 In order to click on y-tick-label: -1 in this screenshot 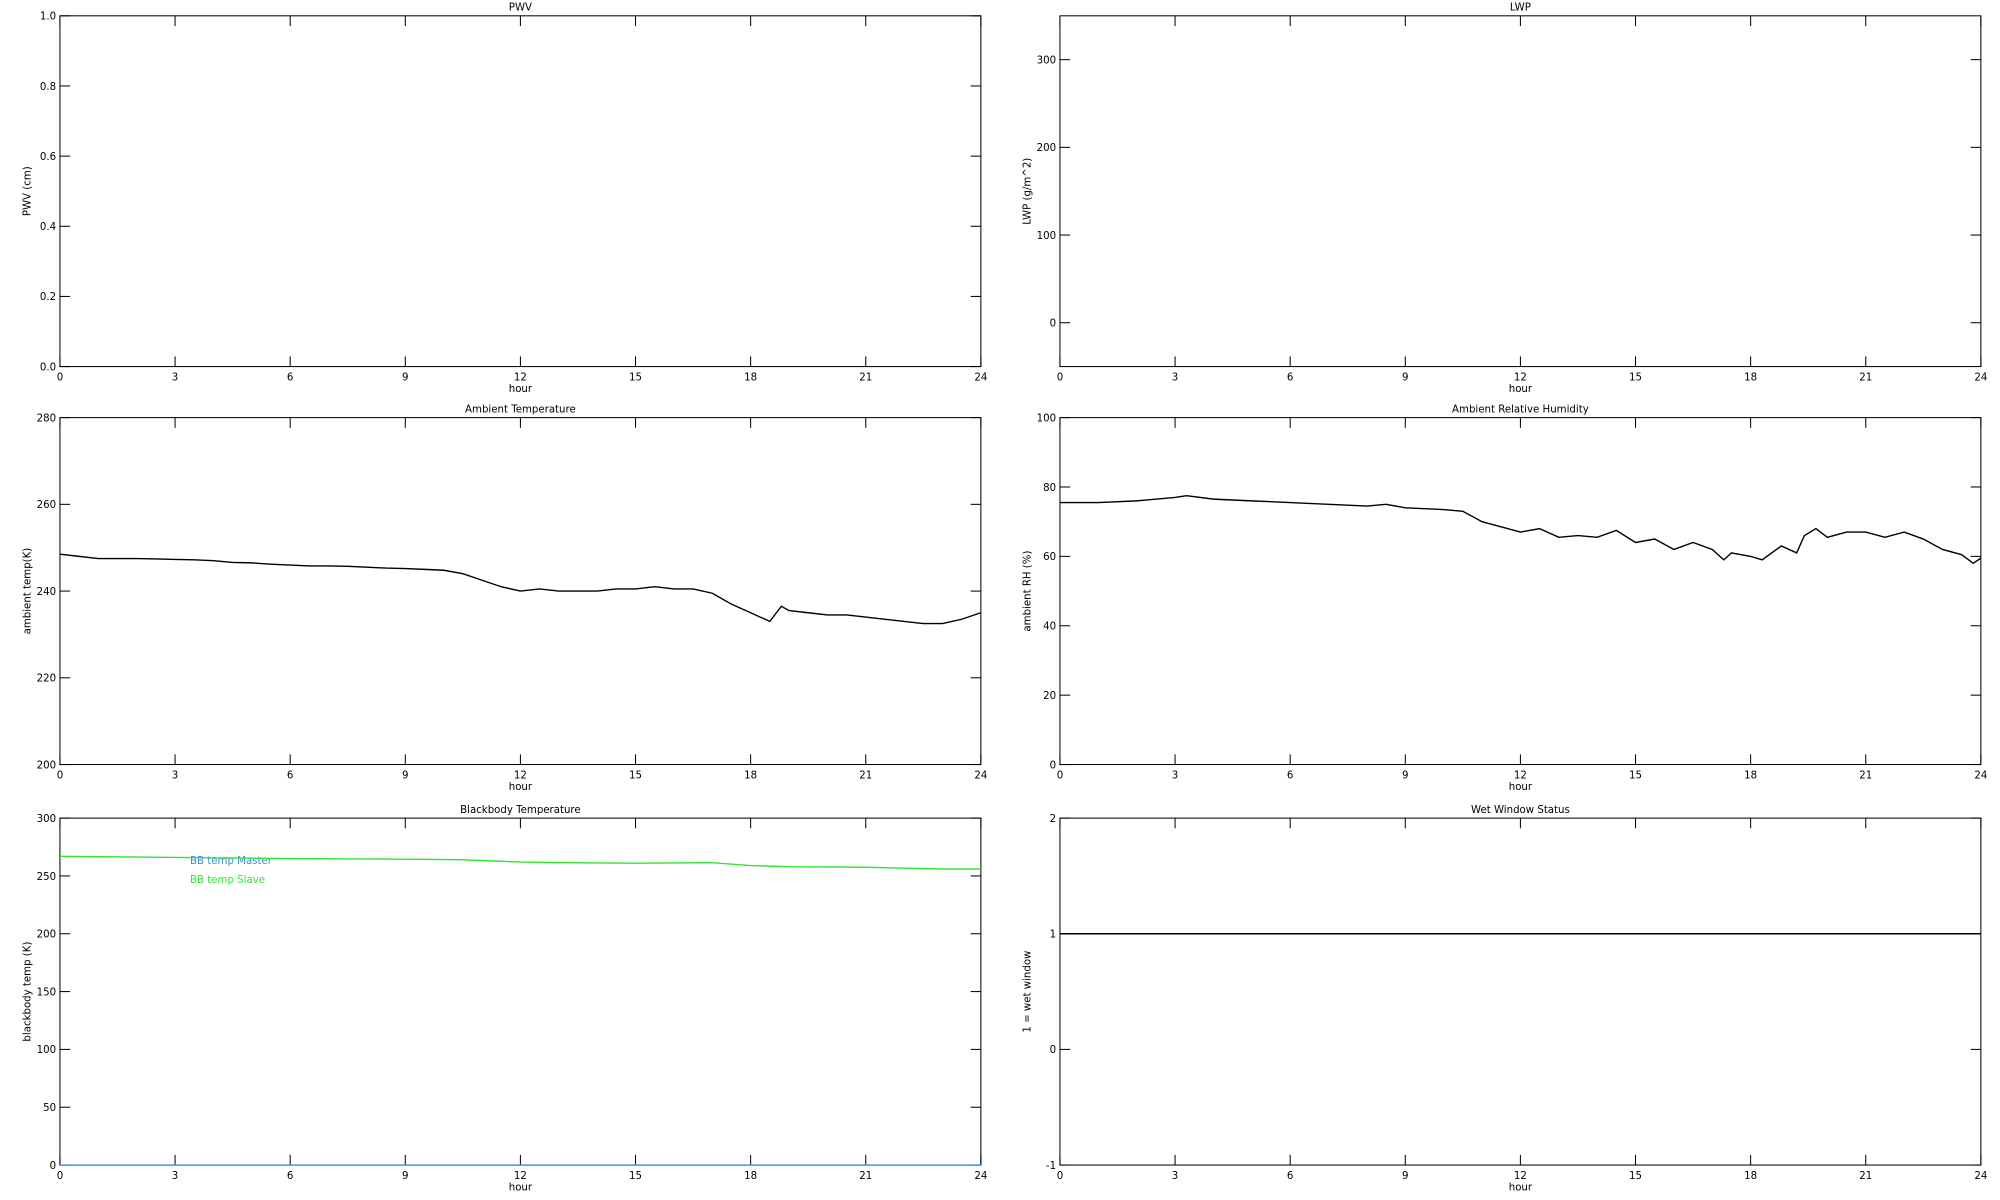, I will do `click(1051, 1166)`.